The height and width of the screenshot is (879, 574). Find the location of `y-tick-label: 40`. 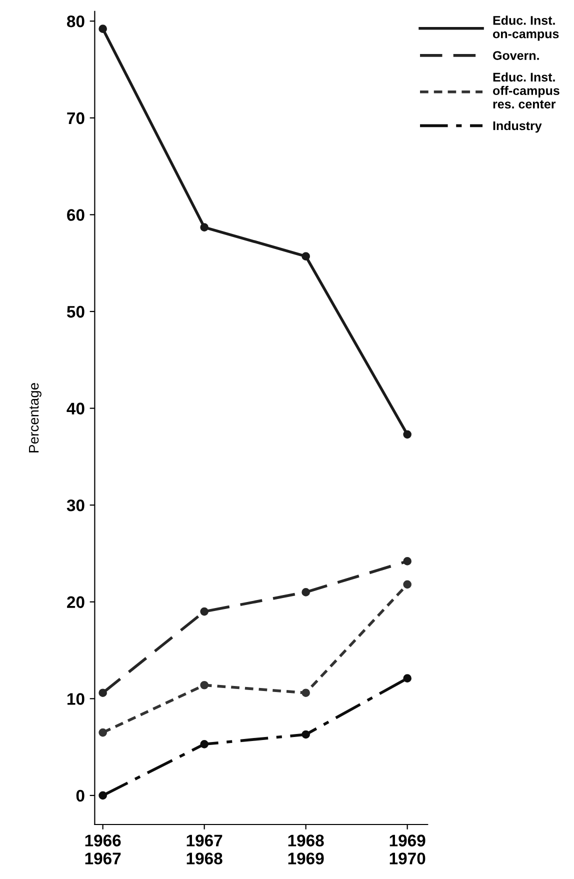

y-tick-label: 40 is located at coordinates (75, 408).